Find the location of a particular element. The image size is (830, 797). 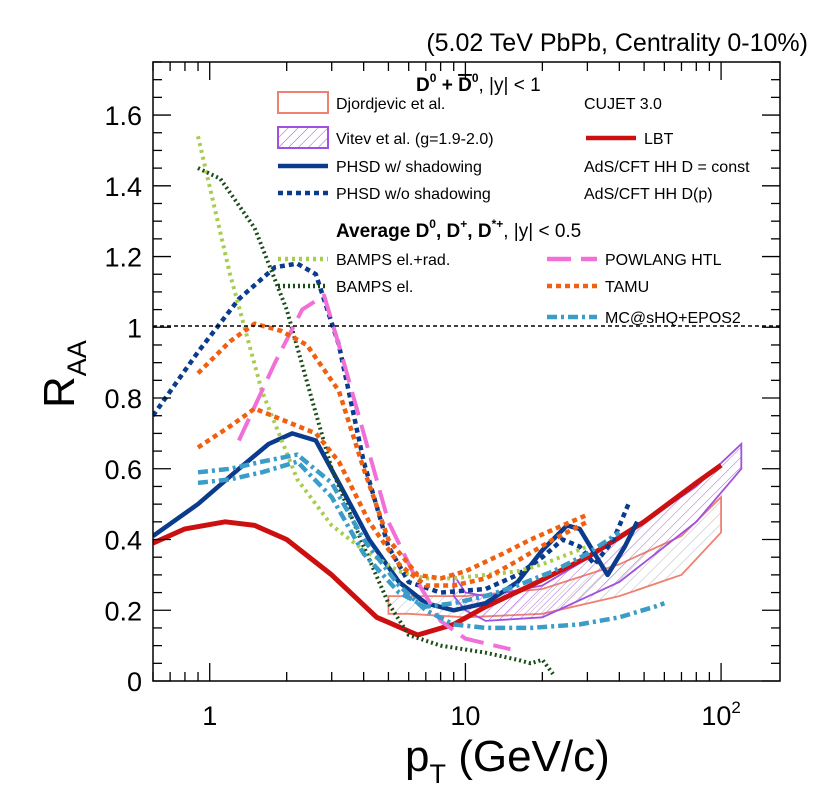

chart-title: (5.02 TeV PbPb, Centrality 0-10%) is located at coordinates (617, 43).